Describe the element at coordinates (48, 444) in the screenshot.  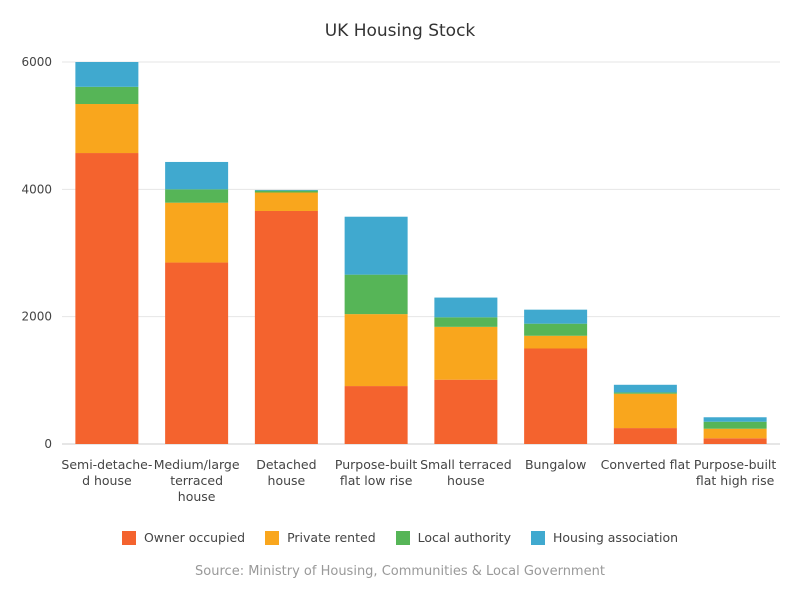
I see `y-tick-label: 0` at that location.